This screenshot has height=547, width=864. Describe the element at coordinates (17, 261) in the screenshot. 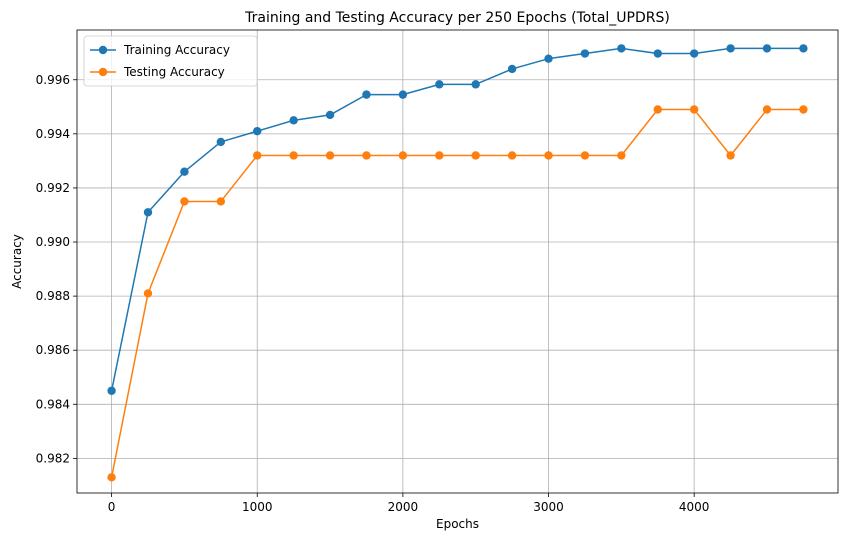

I see `y-axis-label: Accuracy` at that location.